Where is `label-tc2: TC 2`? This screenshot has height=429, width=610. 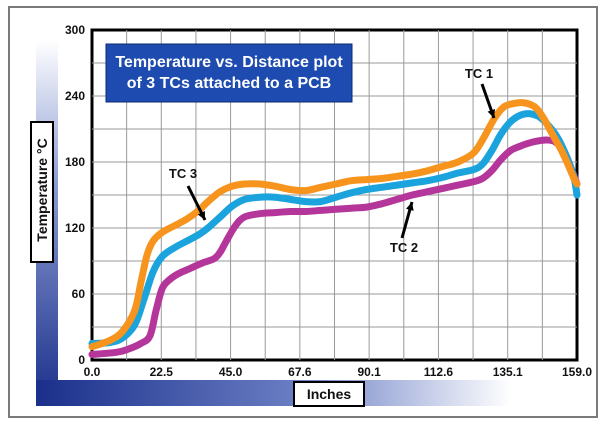
label-tc2: TC 2 is located at coordinates (404, 247).